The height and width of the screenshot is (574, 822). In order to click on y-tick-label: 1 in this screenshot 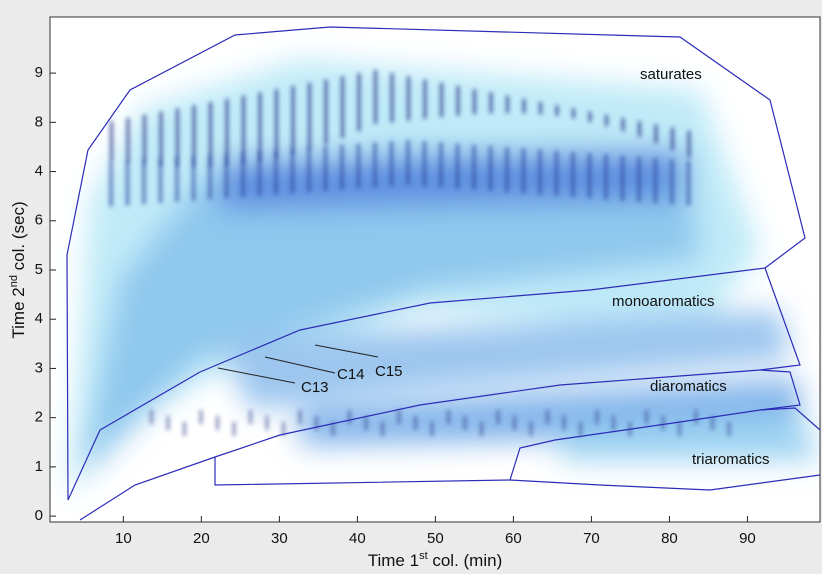, I will do `click(39, 466)`.